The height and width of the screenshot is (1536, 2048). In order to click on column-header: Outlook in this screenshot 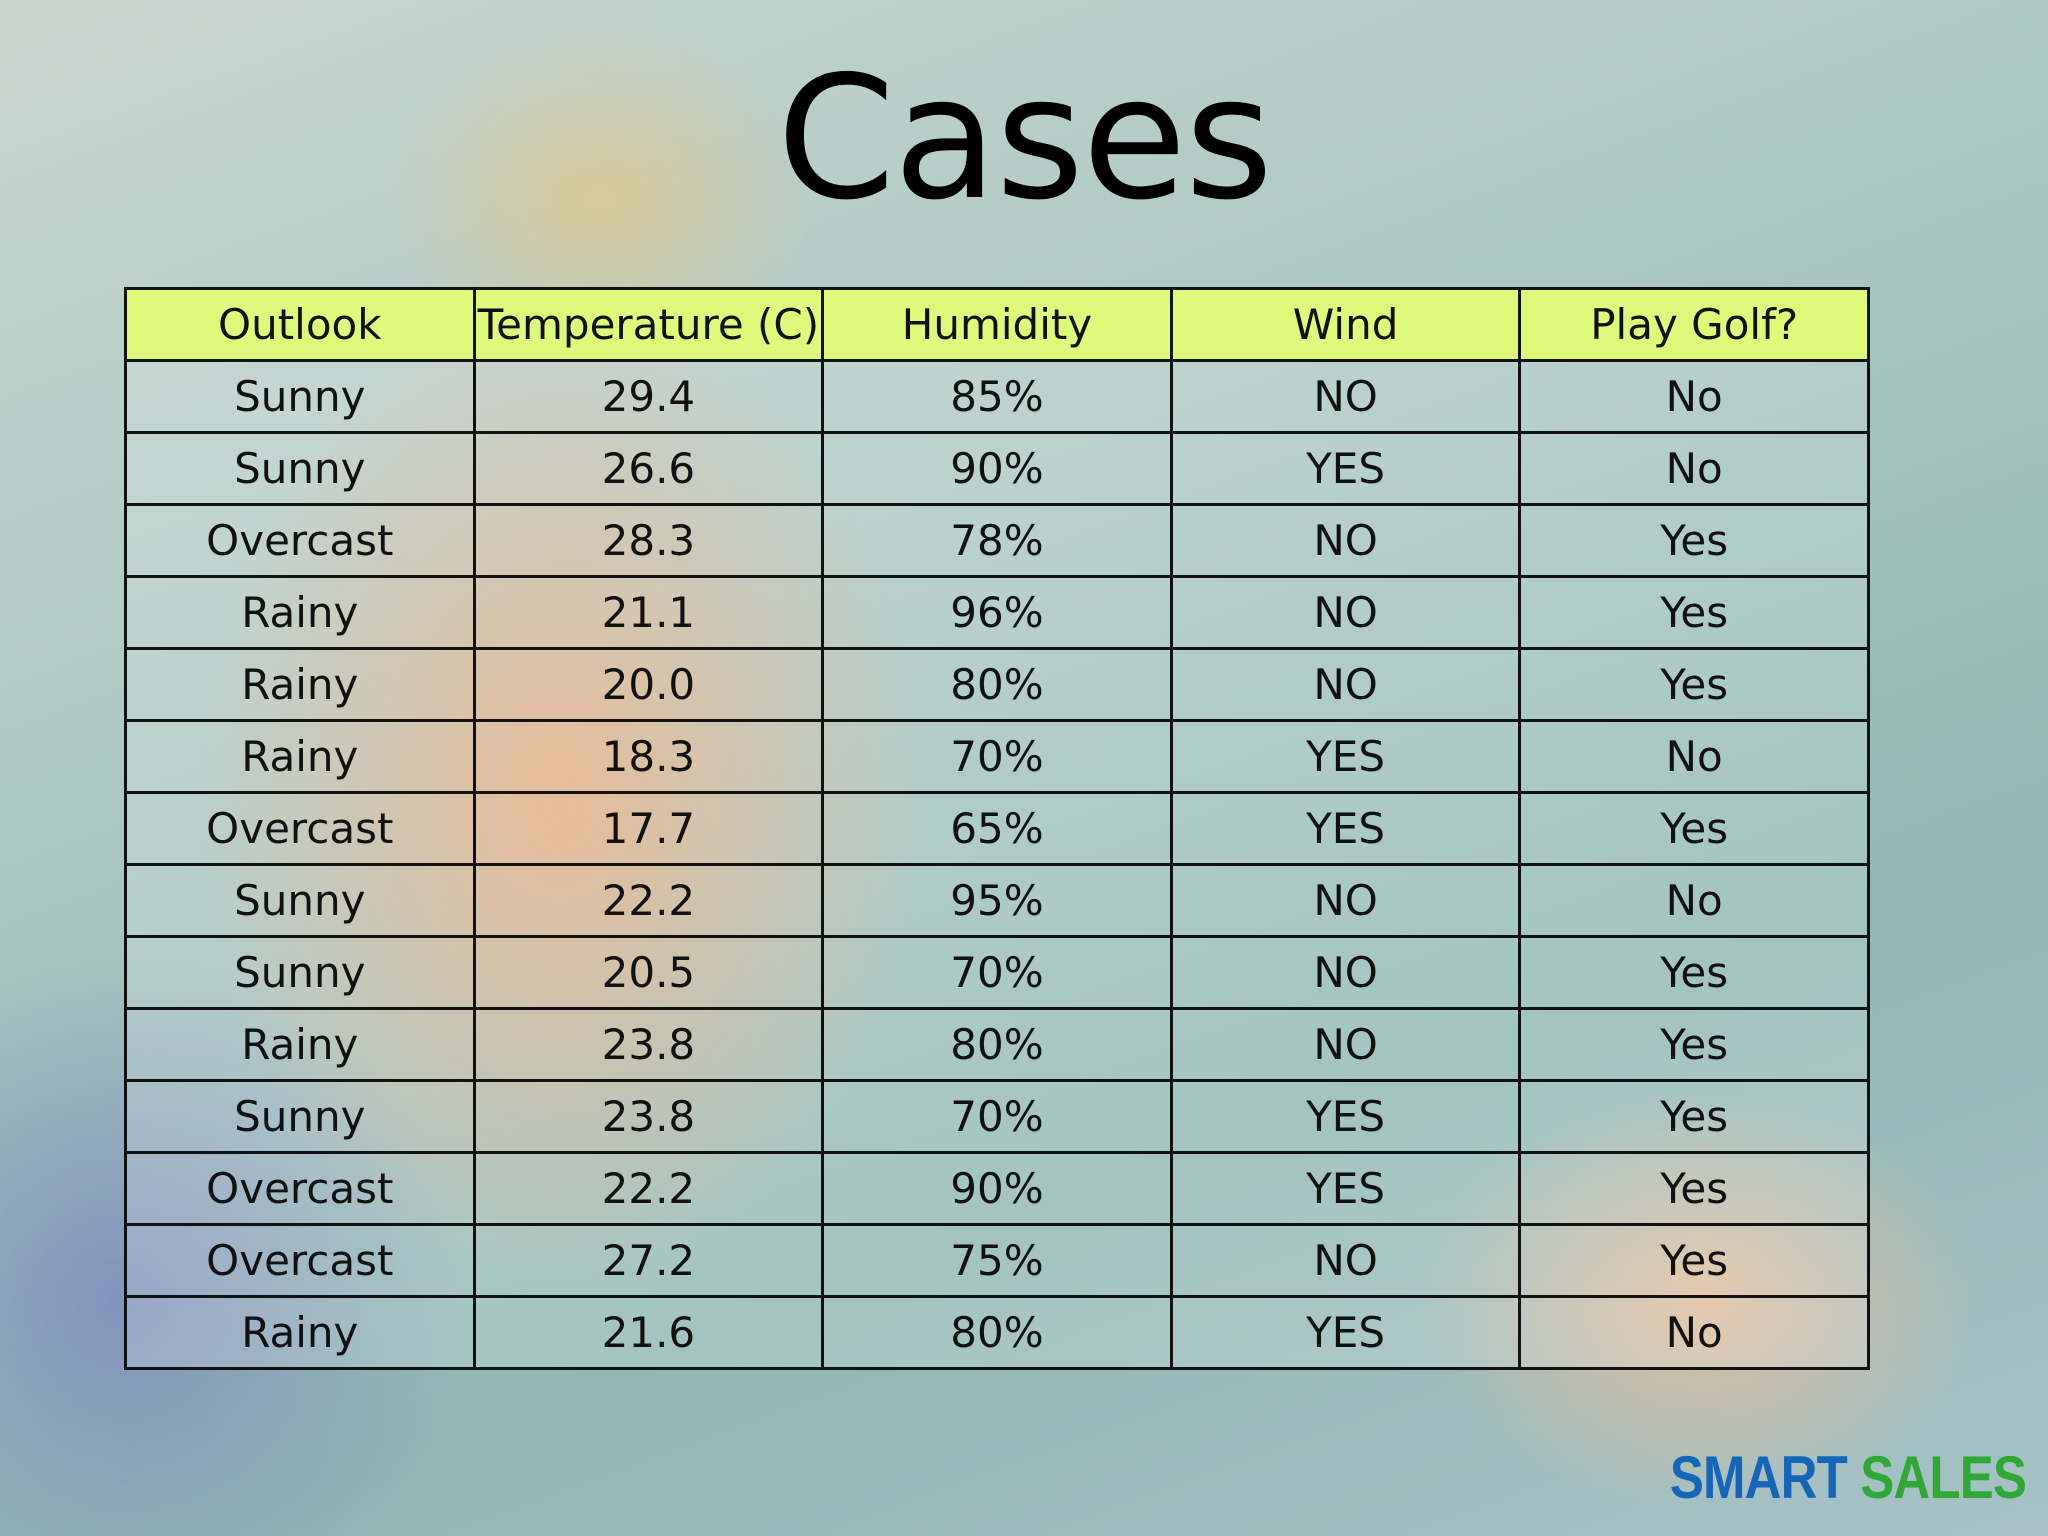, I will do `click(300, 324)`.